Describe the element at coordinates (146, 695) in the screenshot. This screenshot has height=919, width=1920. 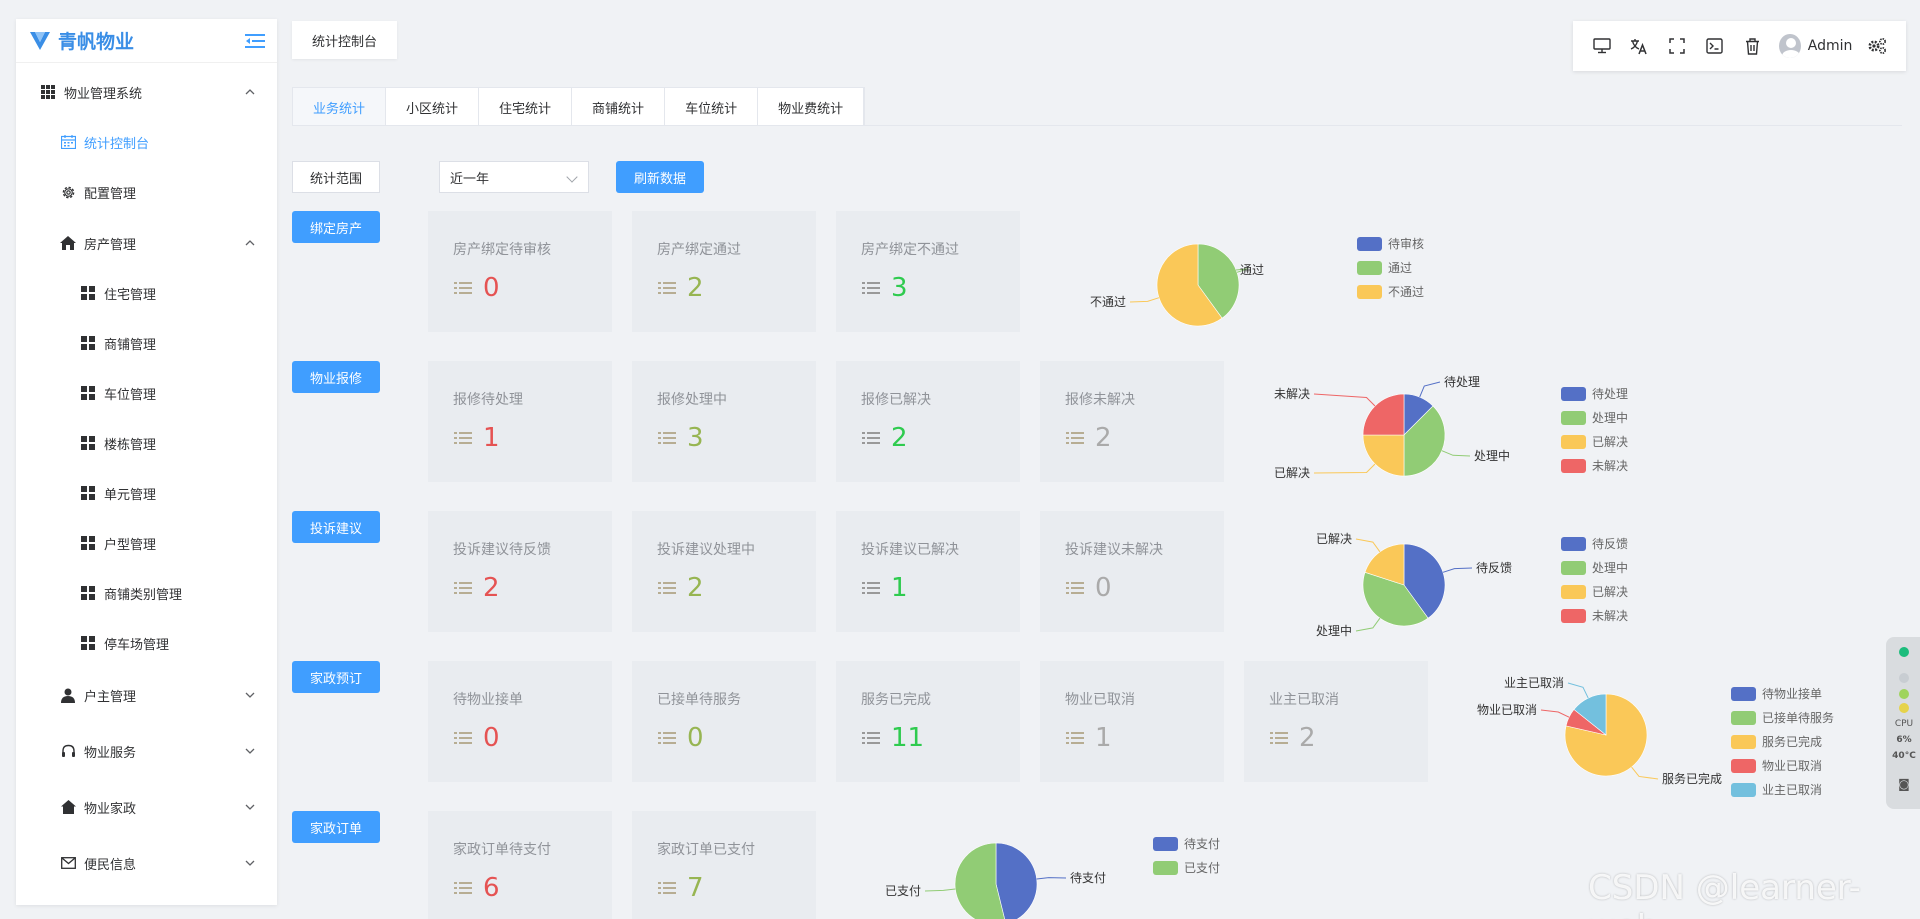
I see `sidebar-item-owner: 户主管理` at that location.